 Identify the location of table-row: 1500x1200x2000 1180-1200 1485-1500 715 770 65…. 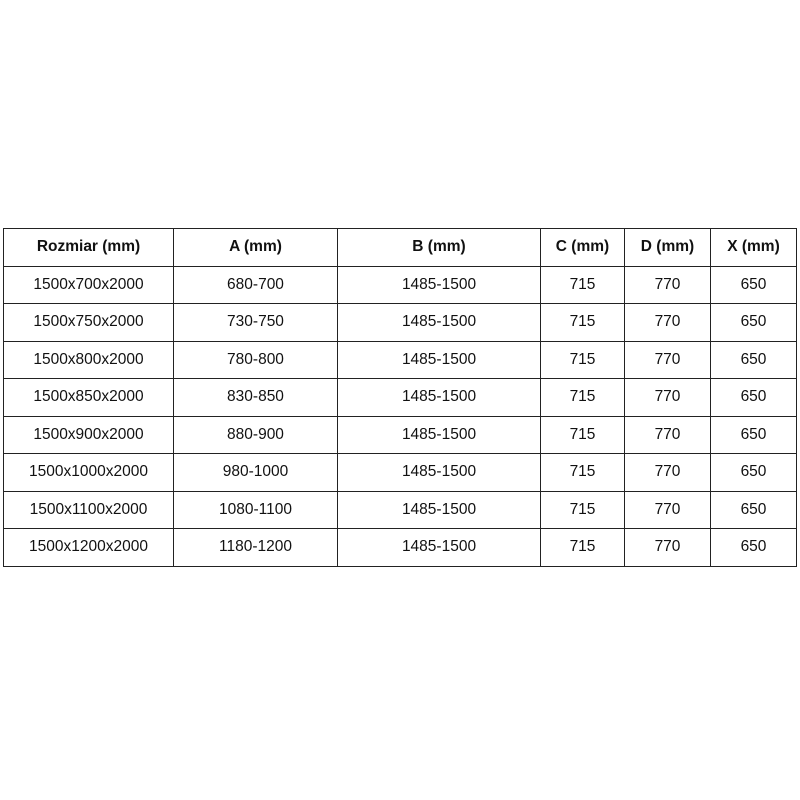
(400, 547).